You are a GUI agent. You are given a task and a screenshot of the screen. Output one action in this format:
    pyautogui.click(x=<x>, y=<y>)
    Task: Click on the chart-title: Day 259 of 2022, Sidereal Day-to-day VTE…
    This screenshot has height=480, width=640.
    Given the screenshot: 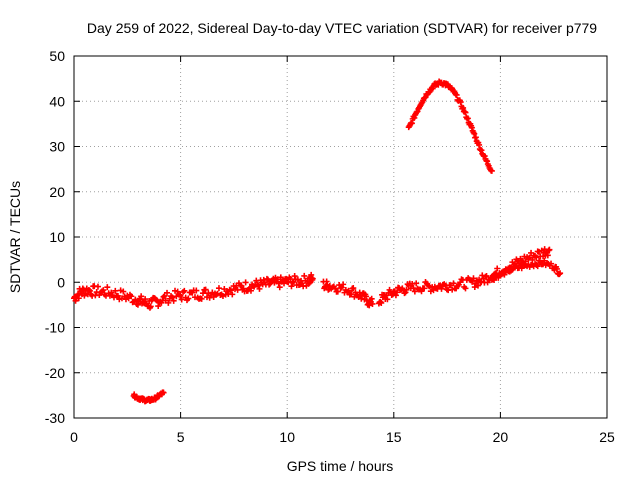 What is the action you would take?
    pyautogui.click(x=342, y=28)
    